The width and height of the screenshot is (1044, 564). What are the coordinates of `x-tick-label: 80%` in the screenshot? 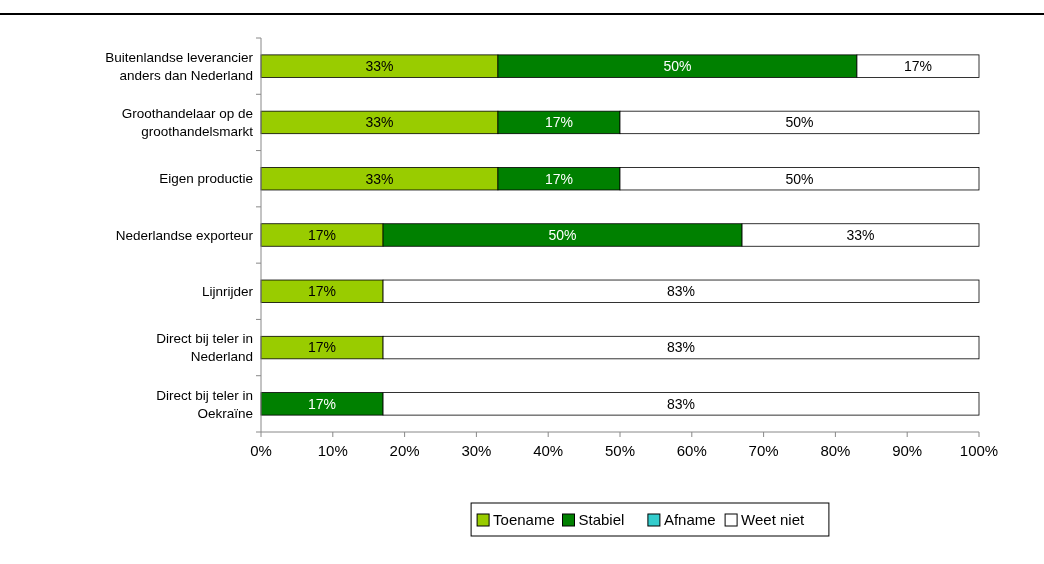 It's located at (835, 450).